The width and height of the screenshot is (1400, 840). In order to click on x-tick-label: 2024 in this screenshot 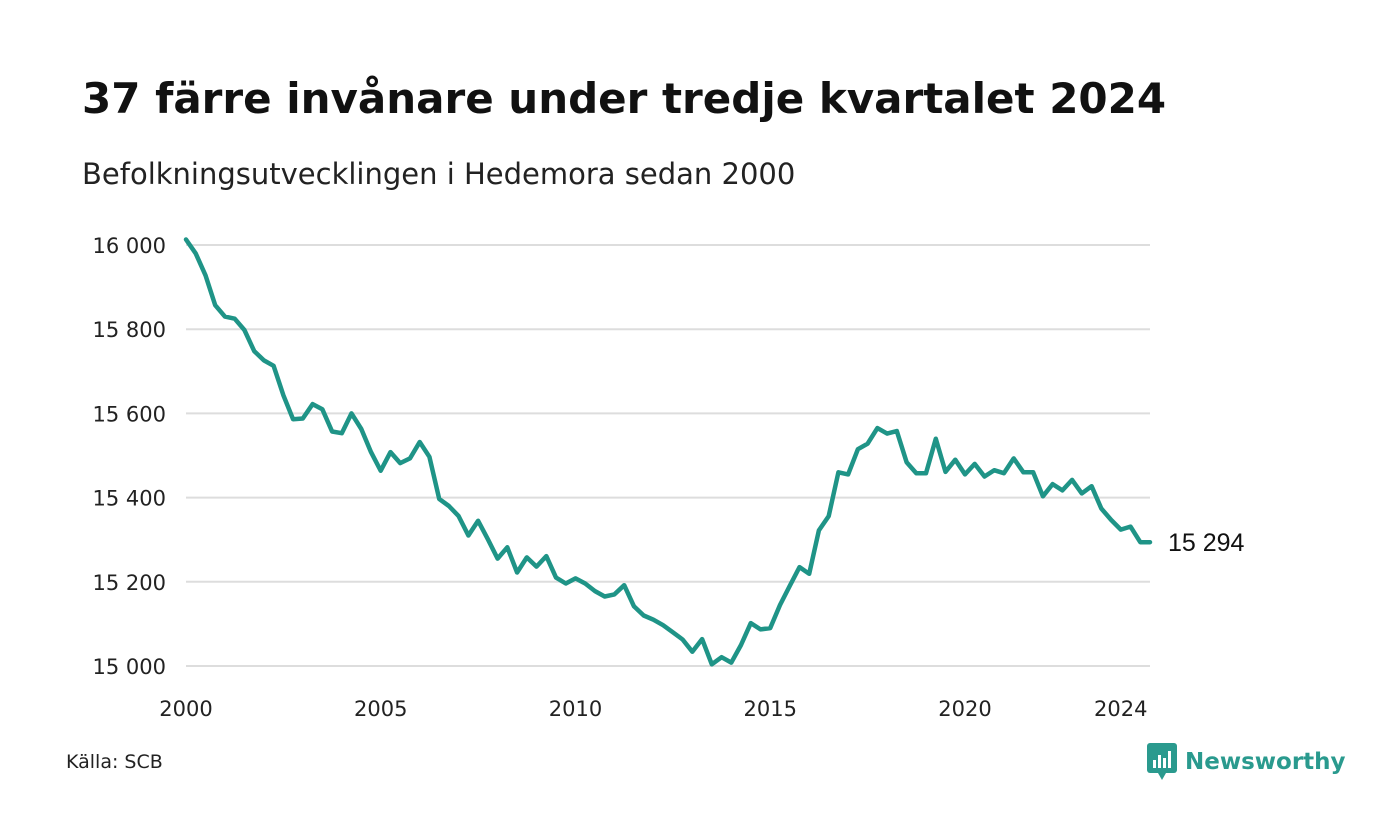, I will do `click(1120, 709)`.